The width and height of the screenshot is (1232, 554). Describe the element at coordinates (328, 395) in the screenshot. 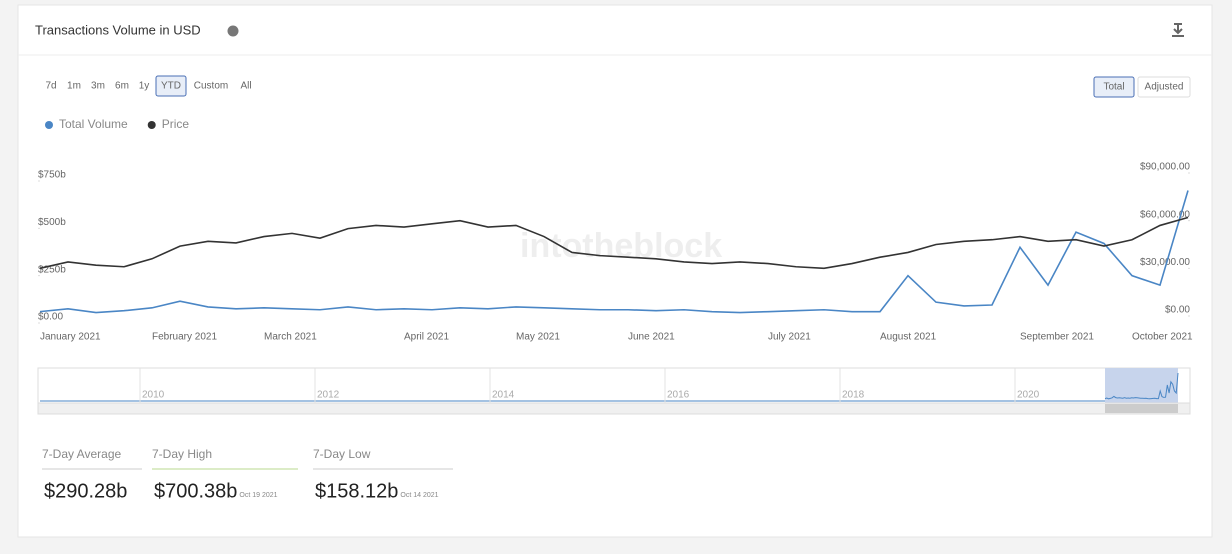

I see `navigator-label: 2012` at that location.